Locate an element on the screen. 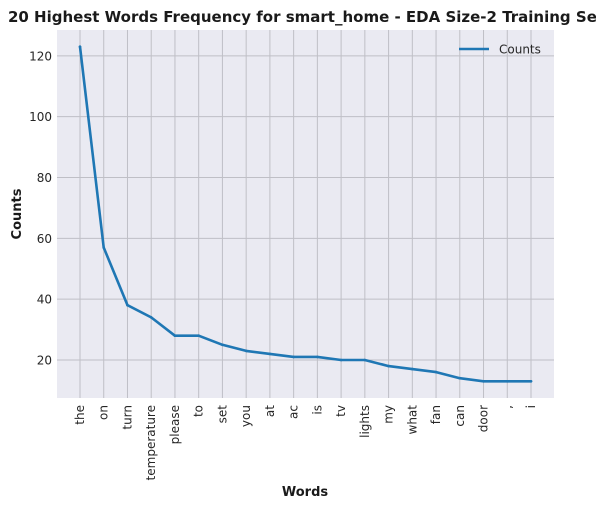 This screenshot has width=596, height=509. x-tick-label: can is located at coordinates (460, 416).